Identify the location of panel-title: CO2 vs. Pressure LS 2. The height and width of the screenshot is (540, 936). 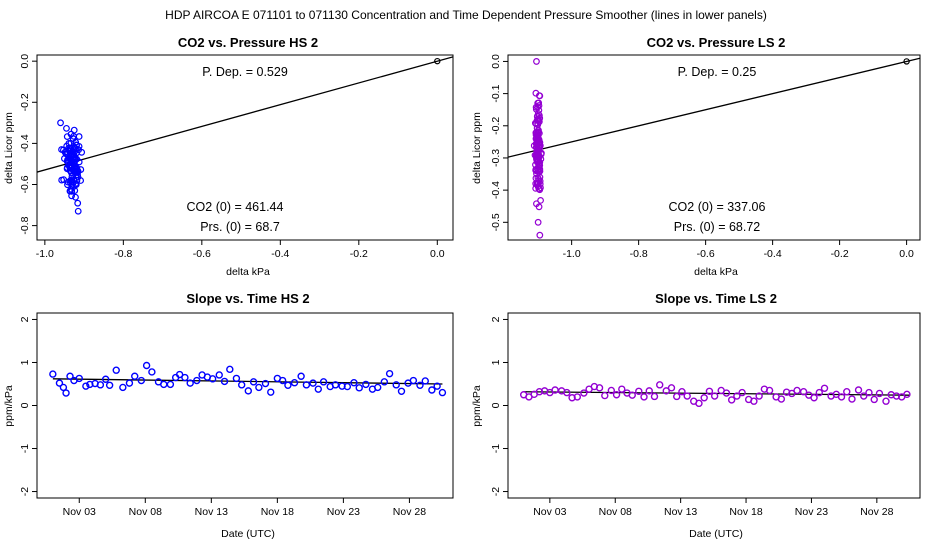
(716, 42).